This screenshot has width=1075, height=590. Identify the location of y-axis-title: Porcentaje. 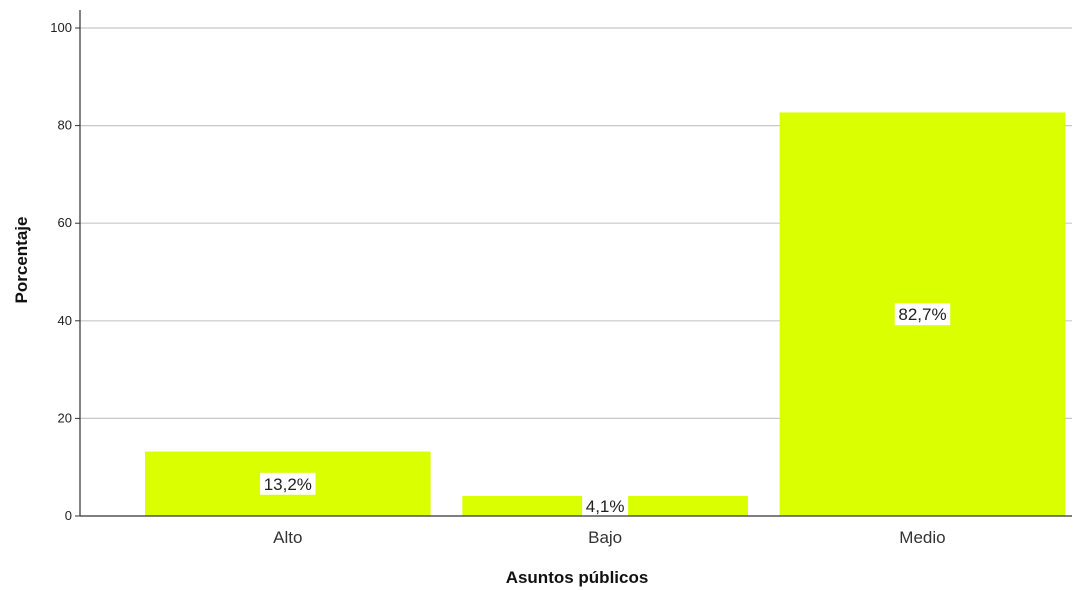
(21, 260).